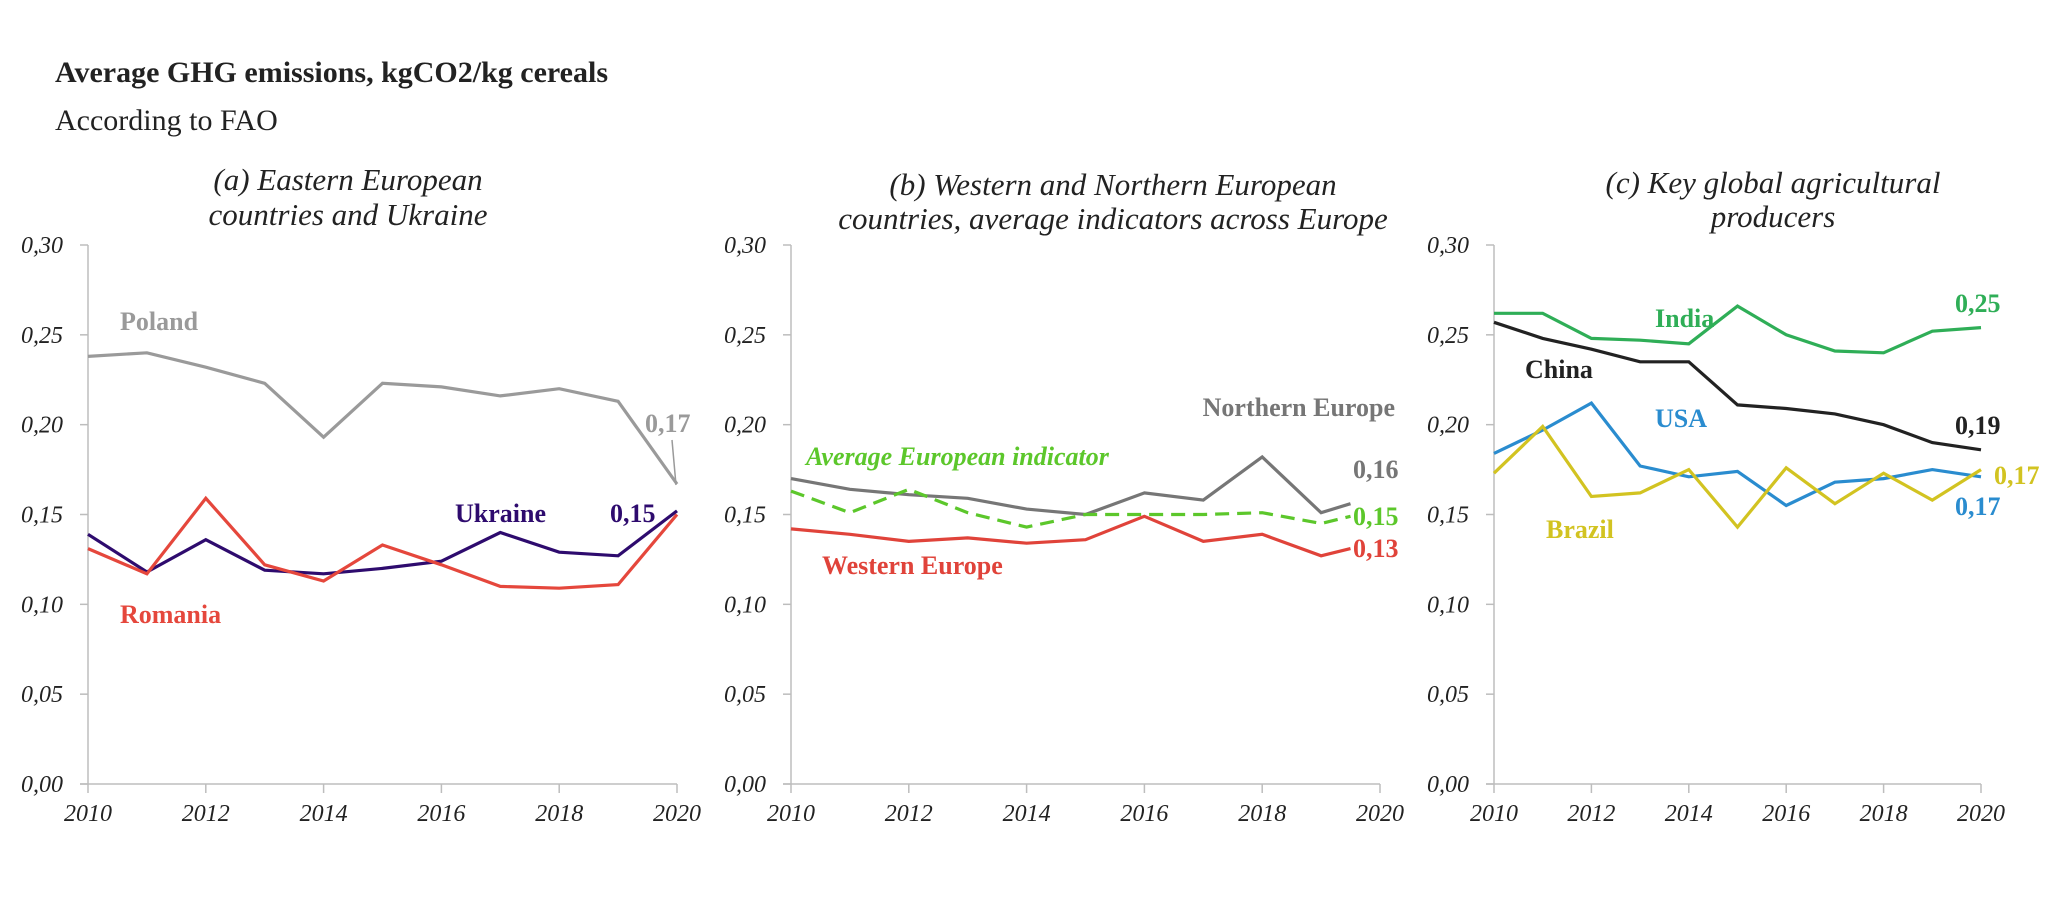 The width and height of the screenshot is (2048, 897). I want to click on series-line-poland, so click(383, 418).